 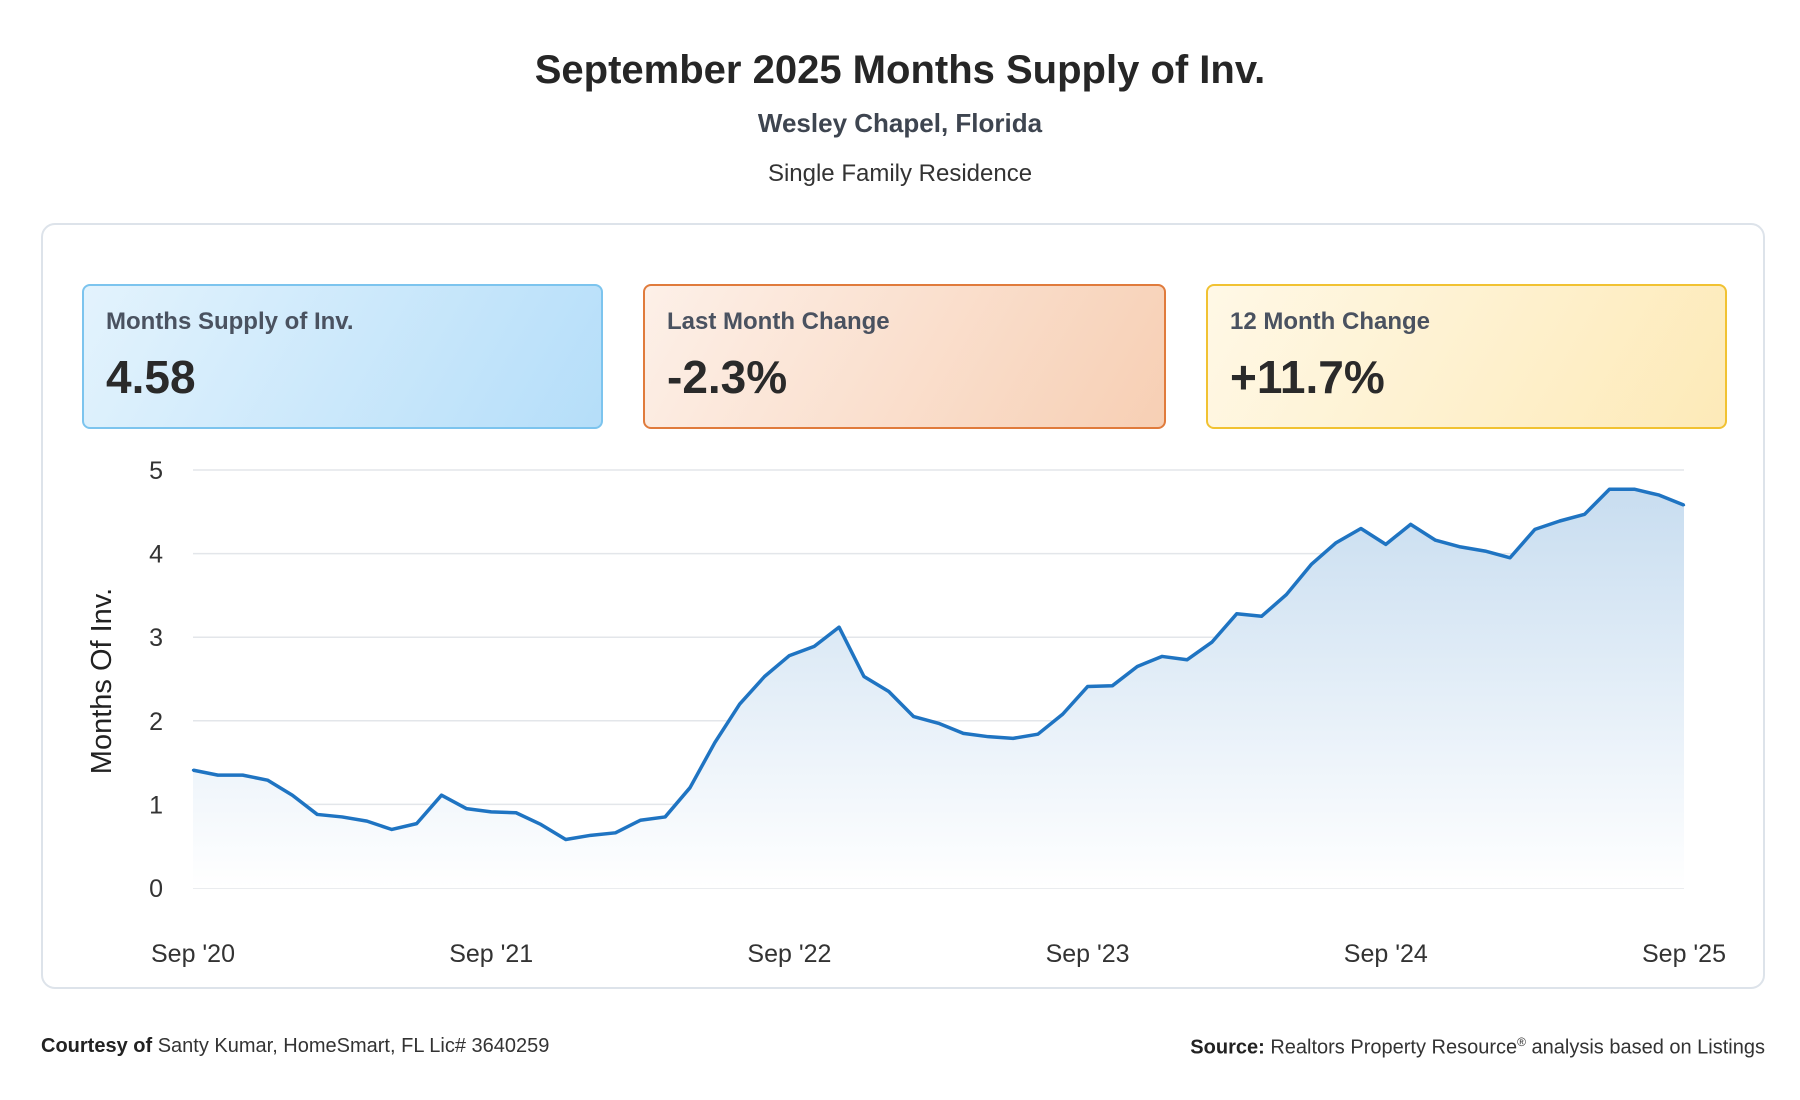 I want to click on twelve-month-change-label: 12 Month Change, so click(x=1330, y=321).